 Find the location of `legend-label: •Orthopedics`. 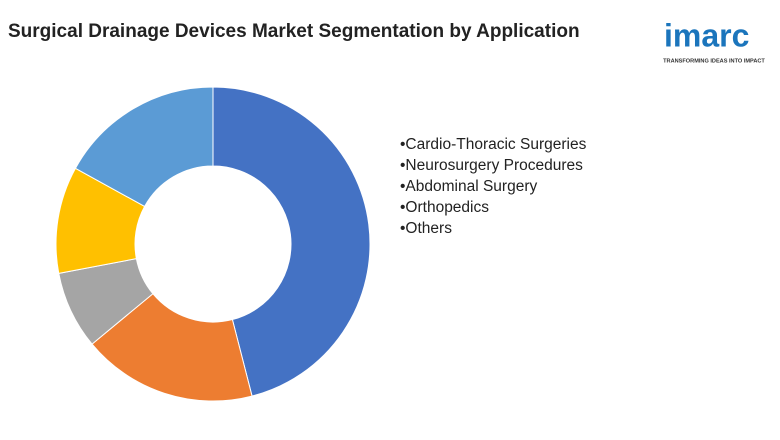

legend-label: •Orthopedics is located at coordinates (444, 207).